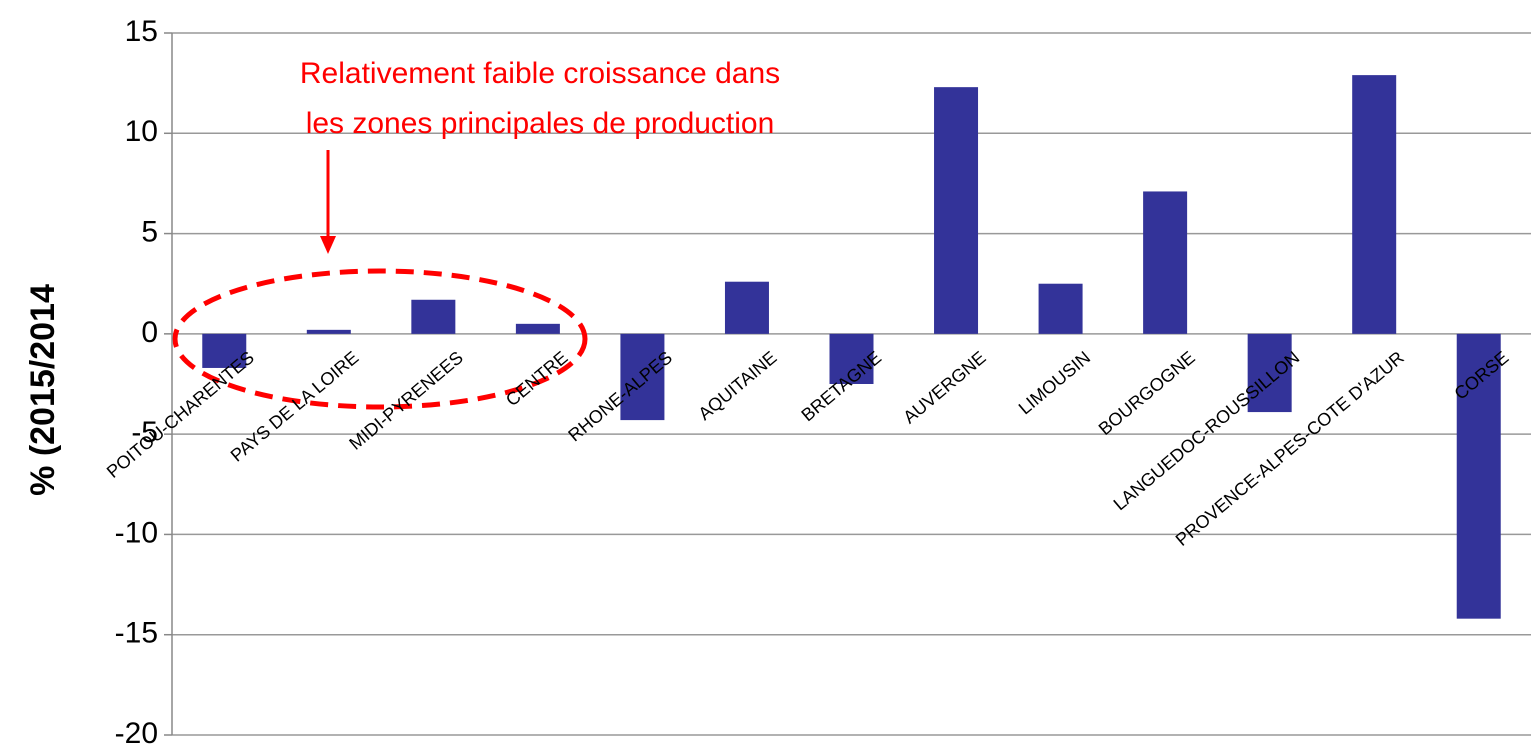 The image size is (1531, 750). I want to click on y-tick-label: 10, so click(141, 131).